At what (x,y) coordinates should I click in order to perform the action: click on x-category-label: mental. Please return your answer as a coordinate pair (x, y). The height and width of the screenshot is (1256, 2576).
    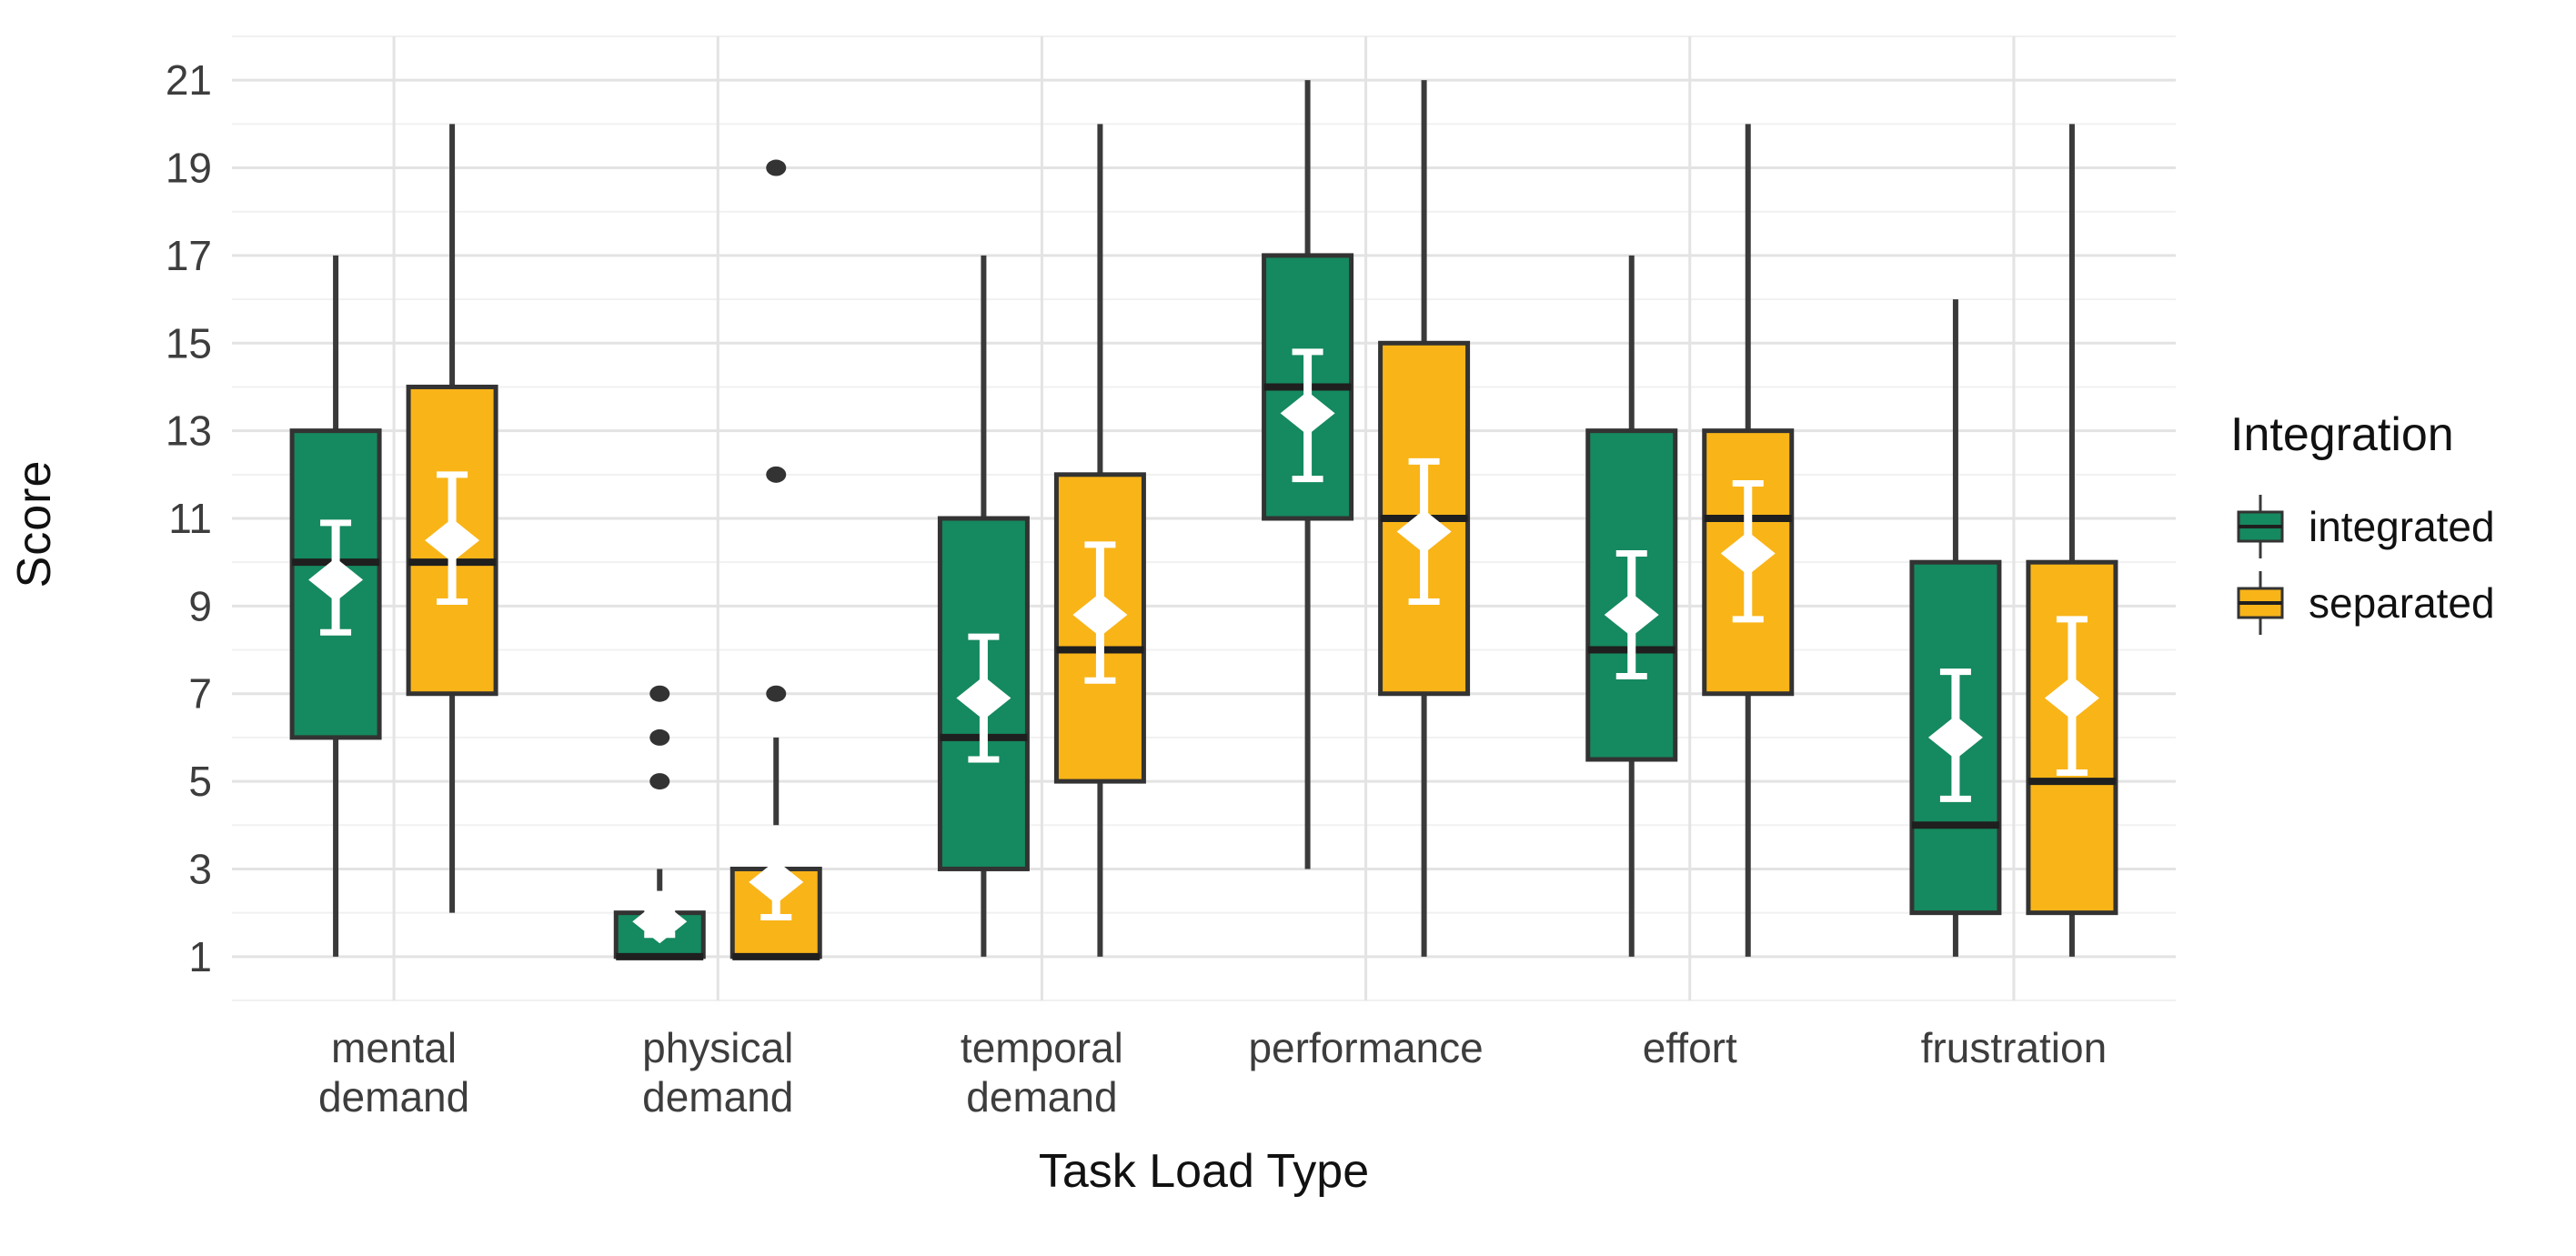
    Looking at the image, I should click on (394, 1047).